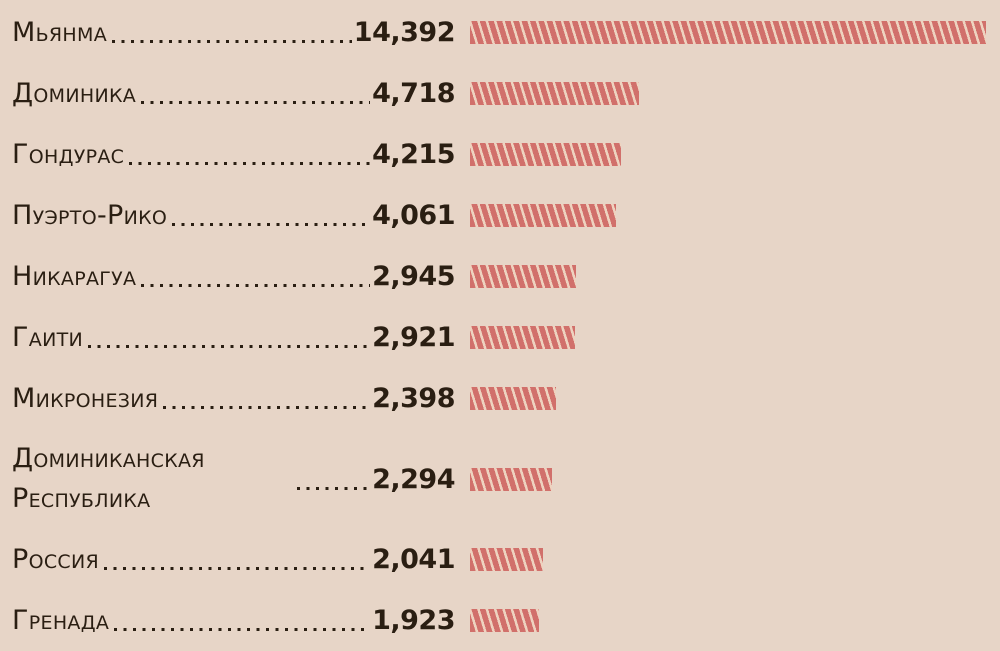  I want to click on chart-row: Доминика 4,718, so click(506, 93).